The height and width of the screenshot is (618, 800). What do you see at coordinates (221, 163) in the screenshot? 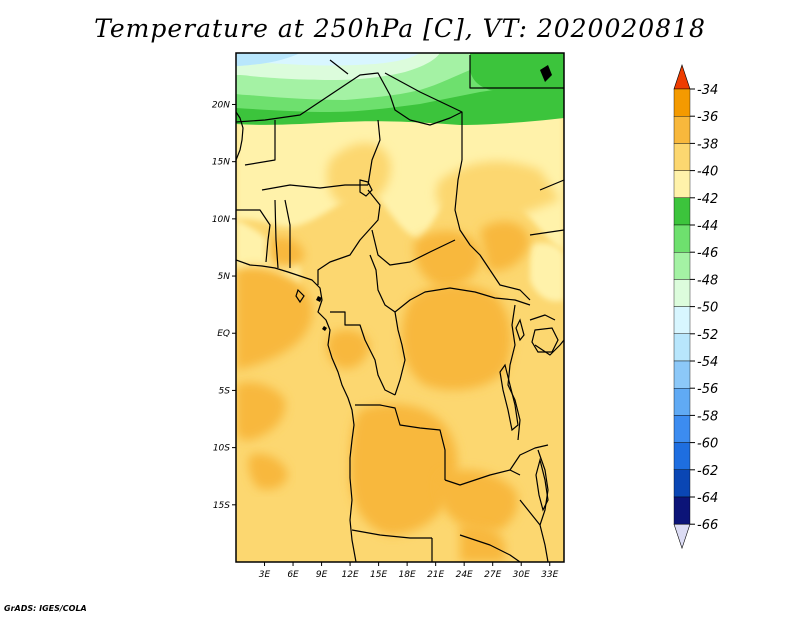
I see `lat-tick-label: 15N` at bounding box center [221, 163].